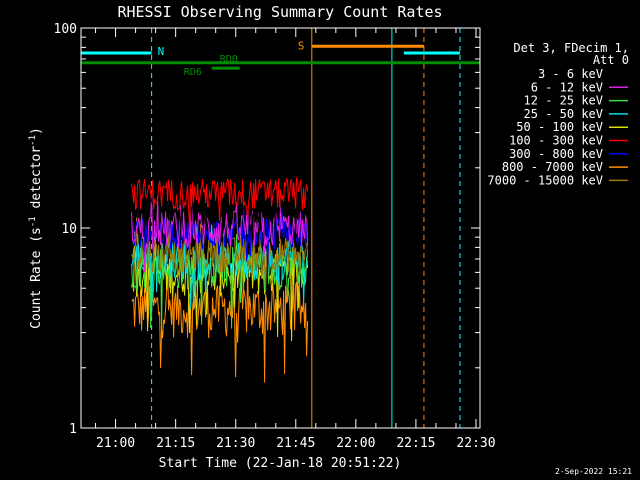 The image size is (640, 480). Describe the element at coordinates (559, 127) in the screenshot. I see `legend-label-4: 50 - 100 keV` at that location.